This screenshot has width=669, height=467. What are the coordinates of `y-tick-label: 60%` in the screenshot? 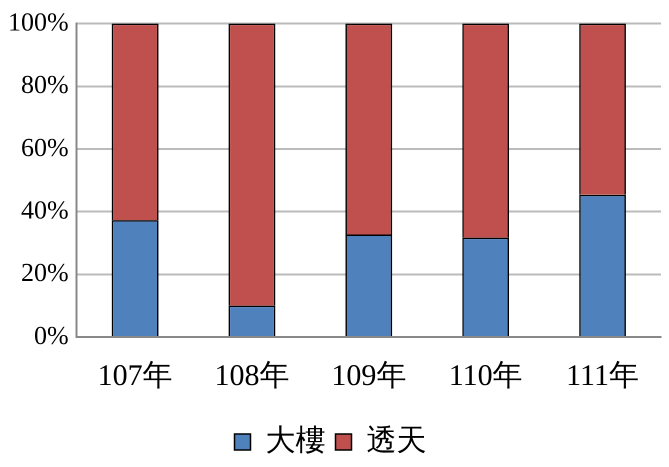 It's located at (44, 147).